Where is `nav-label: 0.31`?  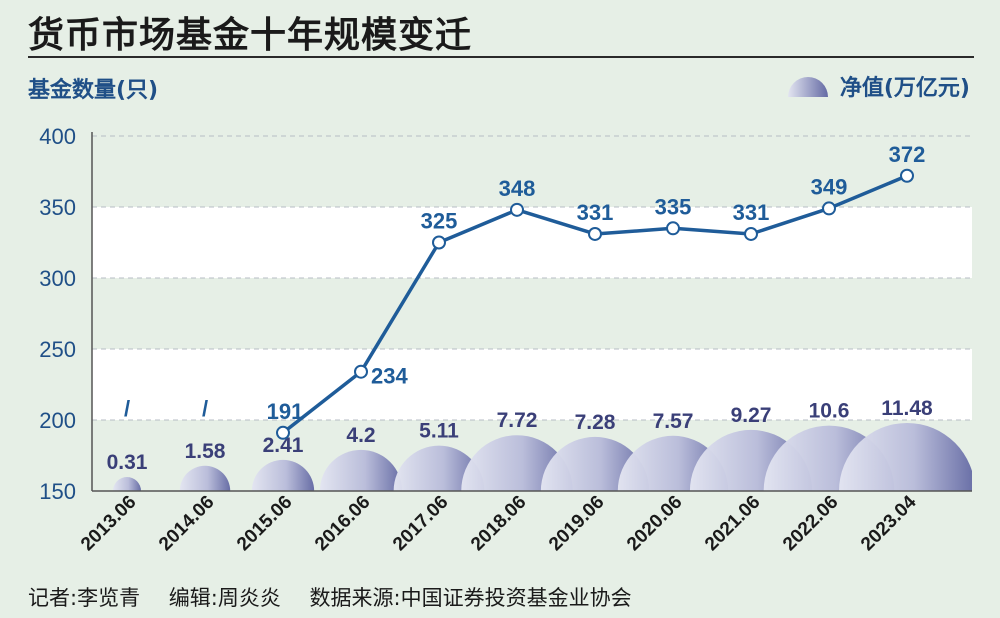
nav-label: 0.31 is located at coordinates (127, 462).